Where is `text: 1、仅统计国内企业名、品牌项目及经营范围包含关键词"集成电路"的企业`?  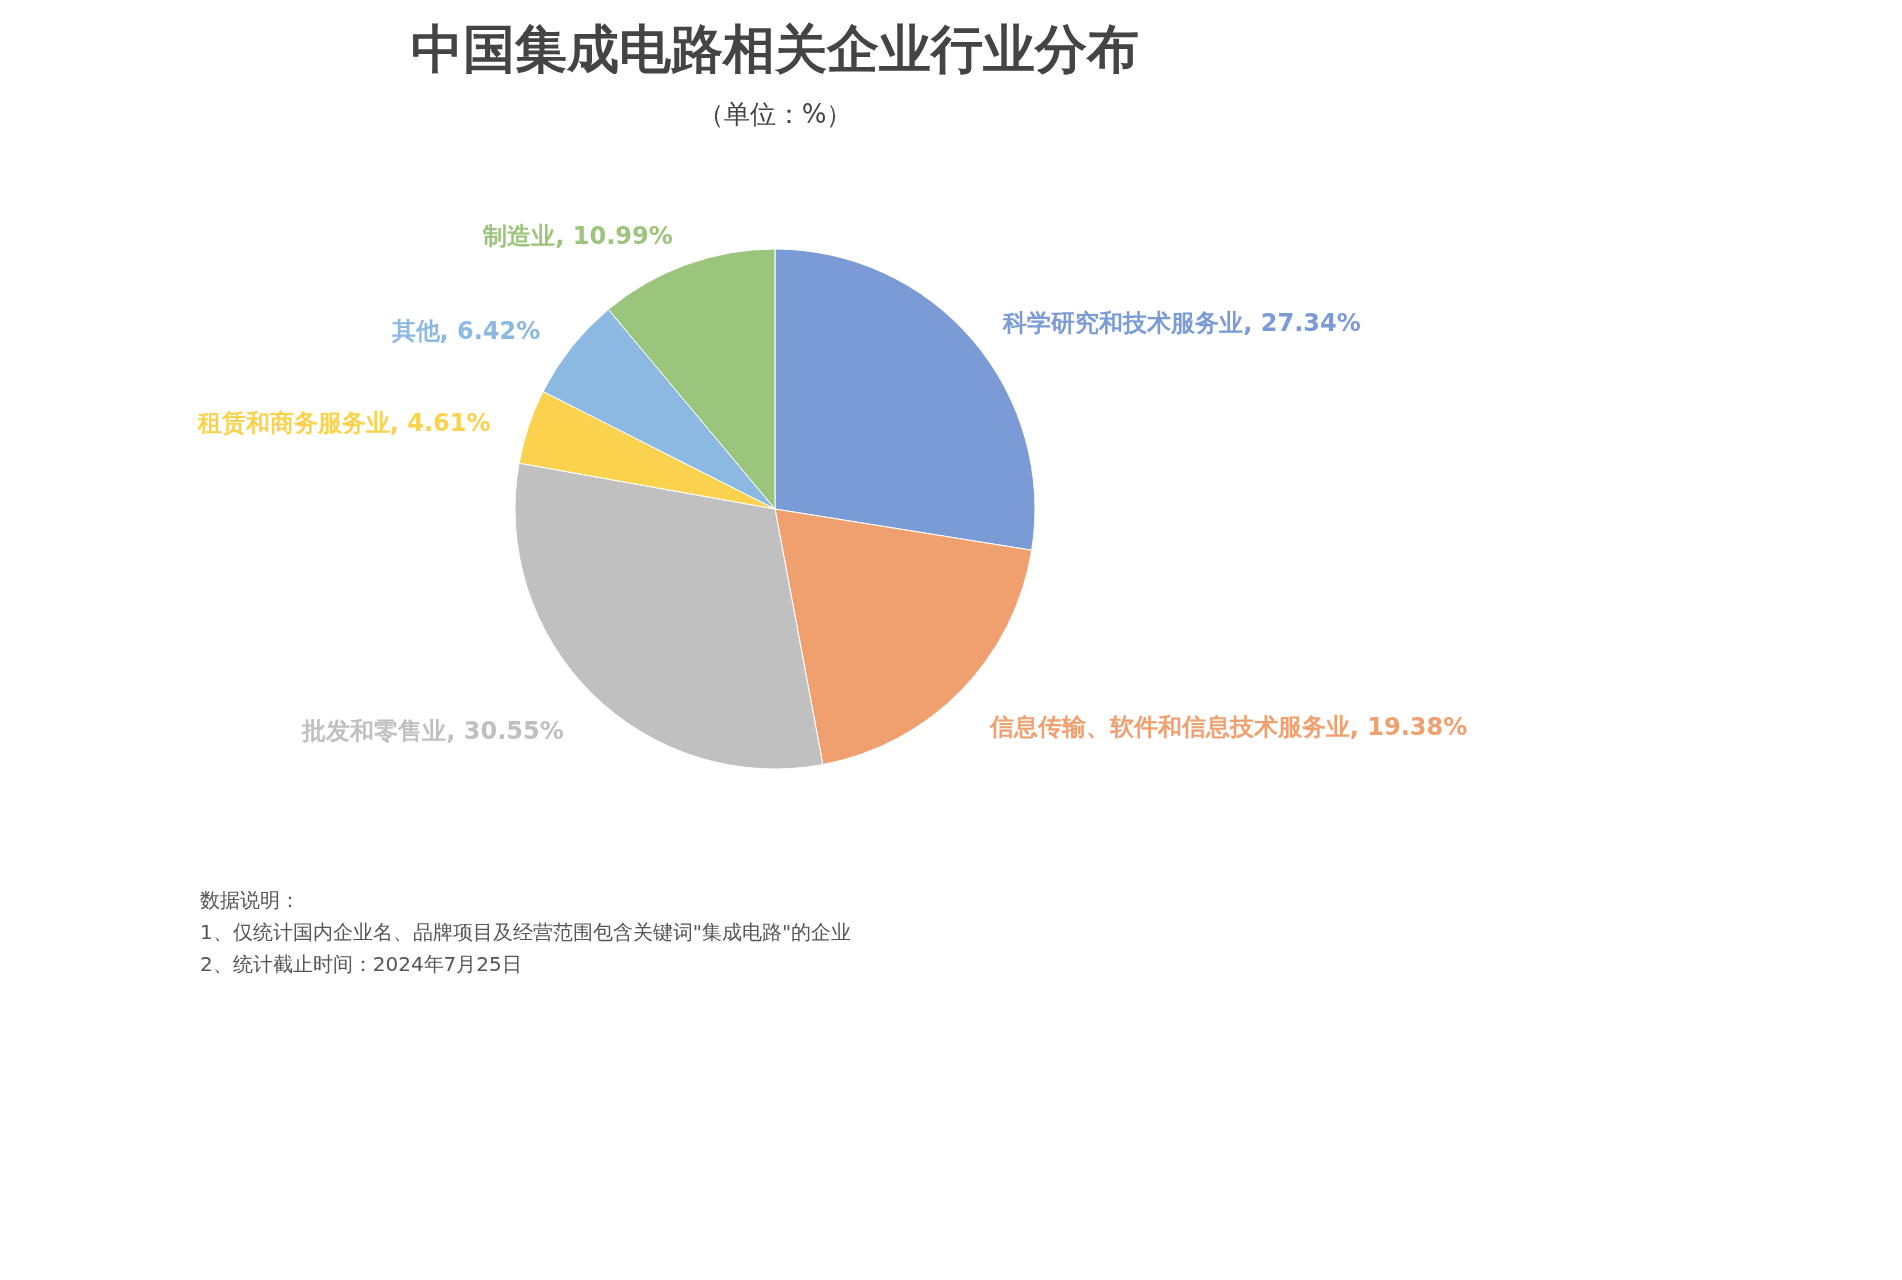
text: 1、仅统计国内企业名、品牌项目及经营范围包含关键词"集成电路"的企业 is located at coordinates (526, 932).